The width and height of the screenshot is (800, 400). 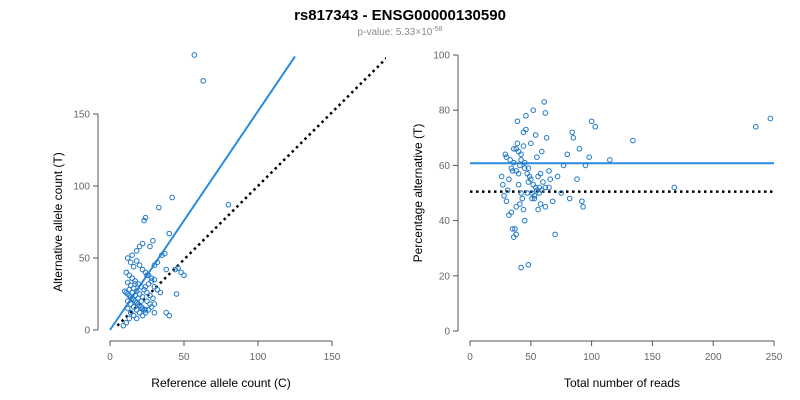 I want to click on pvalue-subtitle: p-value: 5.33×10-58, so click(x=400, y=32).